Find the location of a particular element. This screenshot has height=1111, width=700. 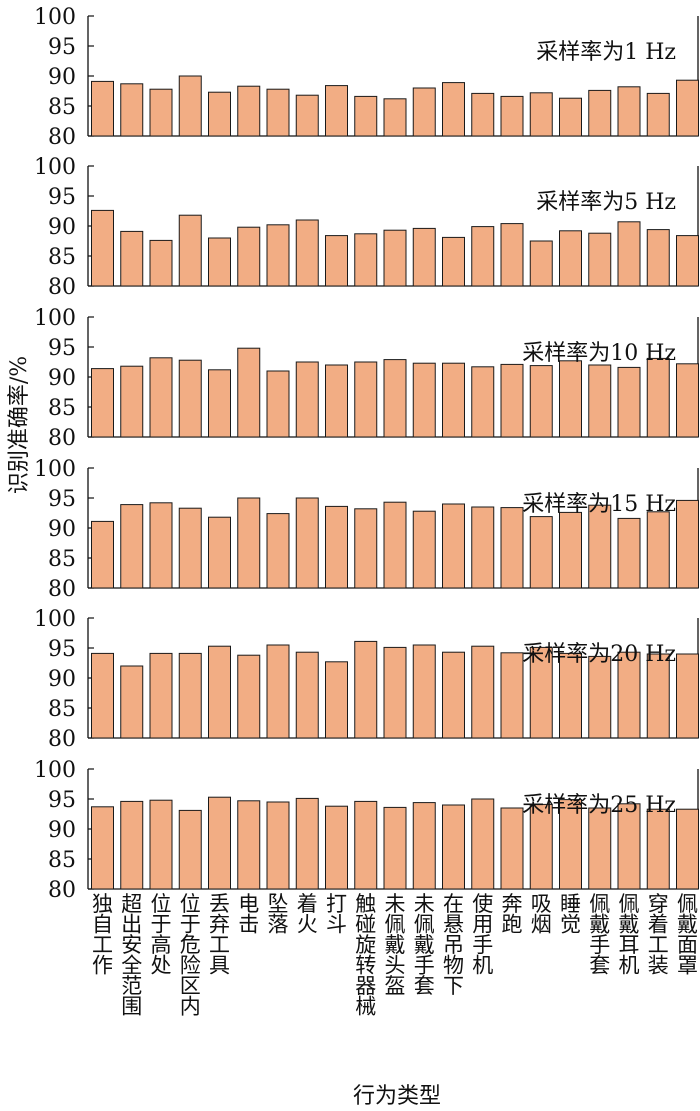

x-axis-title: 行为类型 is located at coordinates (397, 1096).